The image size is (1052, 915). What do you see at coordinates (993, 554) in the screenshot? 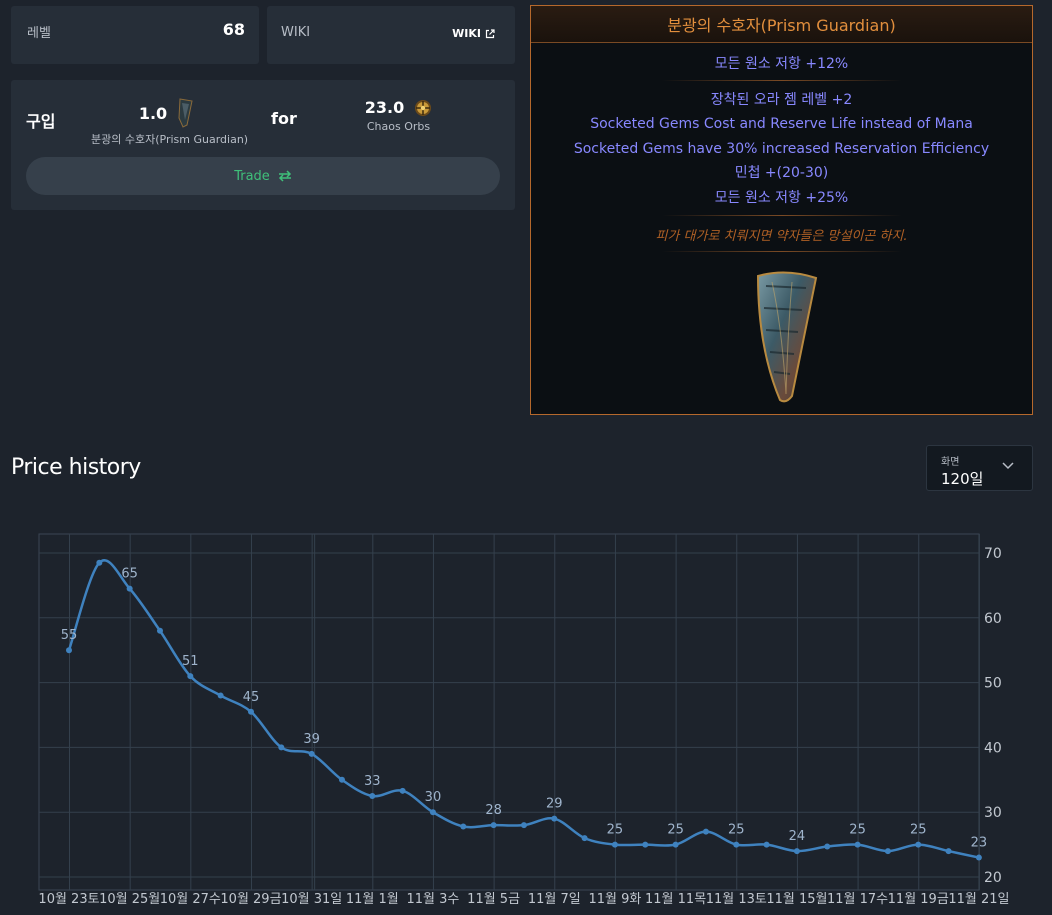
I see `y-tick-label: 70` at bounding box center [993, 554].